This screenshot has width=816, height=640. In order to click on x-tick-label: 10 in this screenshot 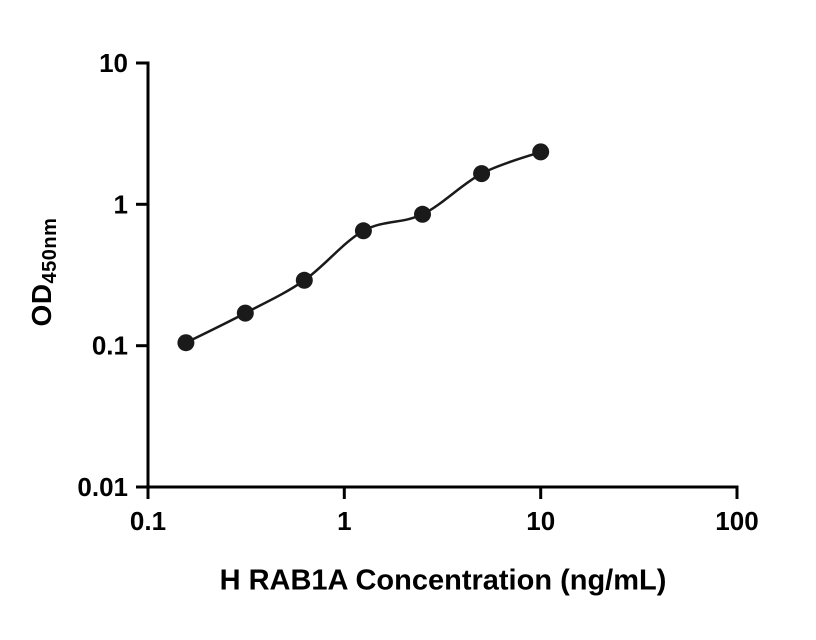, I will do `click(540, 521)`.